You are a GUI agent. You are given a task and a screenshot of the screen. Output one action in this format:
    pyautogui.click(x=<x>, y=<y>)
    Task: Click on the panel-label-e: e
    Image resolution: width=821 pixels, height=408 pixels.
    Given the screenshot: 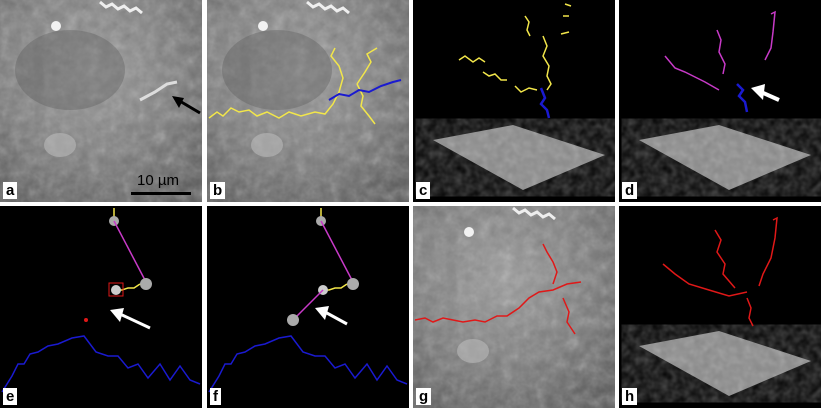 What is the action you would take?
    pyautogui.click(x=10, y=396)
    